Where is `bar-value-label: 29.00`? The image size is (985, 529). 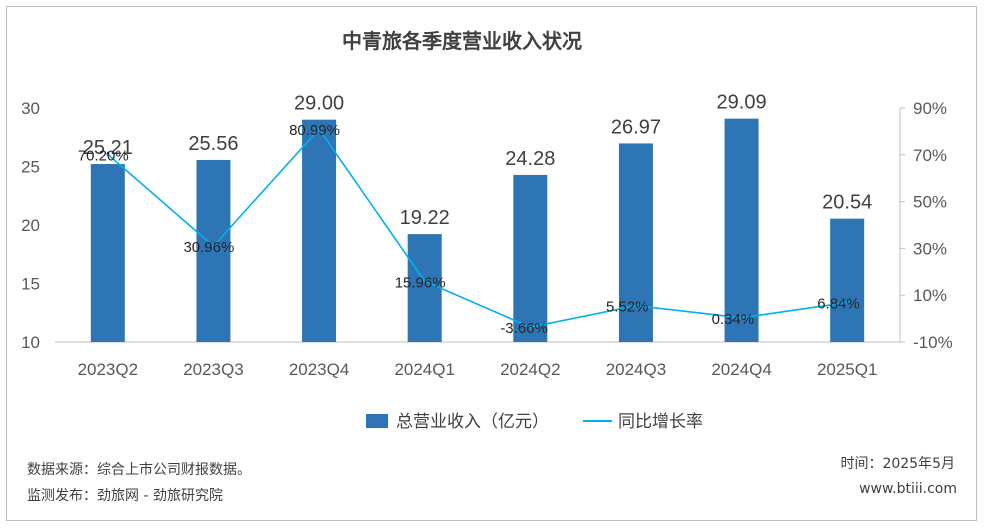
bar-value-label: 29.00 is located at coordinates (319, 104).